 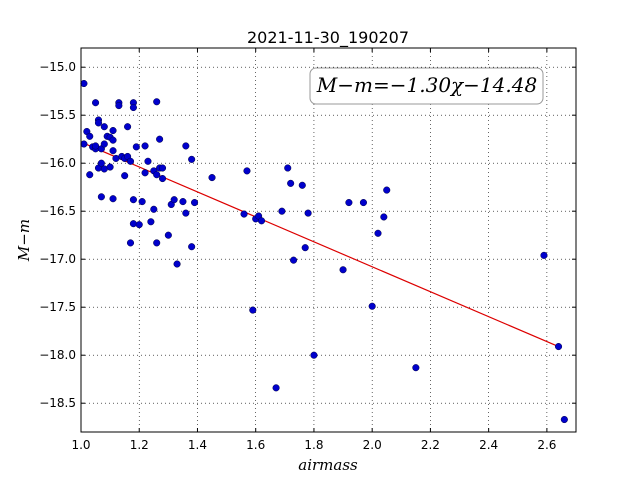 What do you see at coordinates (488, 445) in the screenshot?
I see `x-tick-label: 2.4` at bounding box center [488, 445].